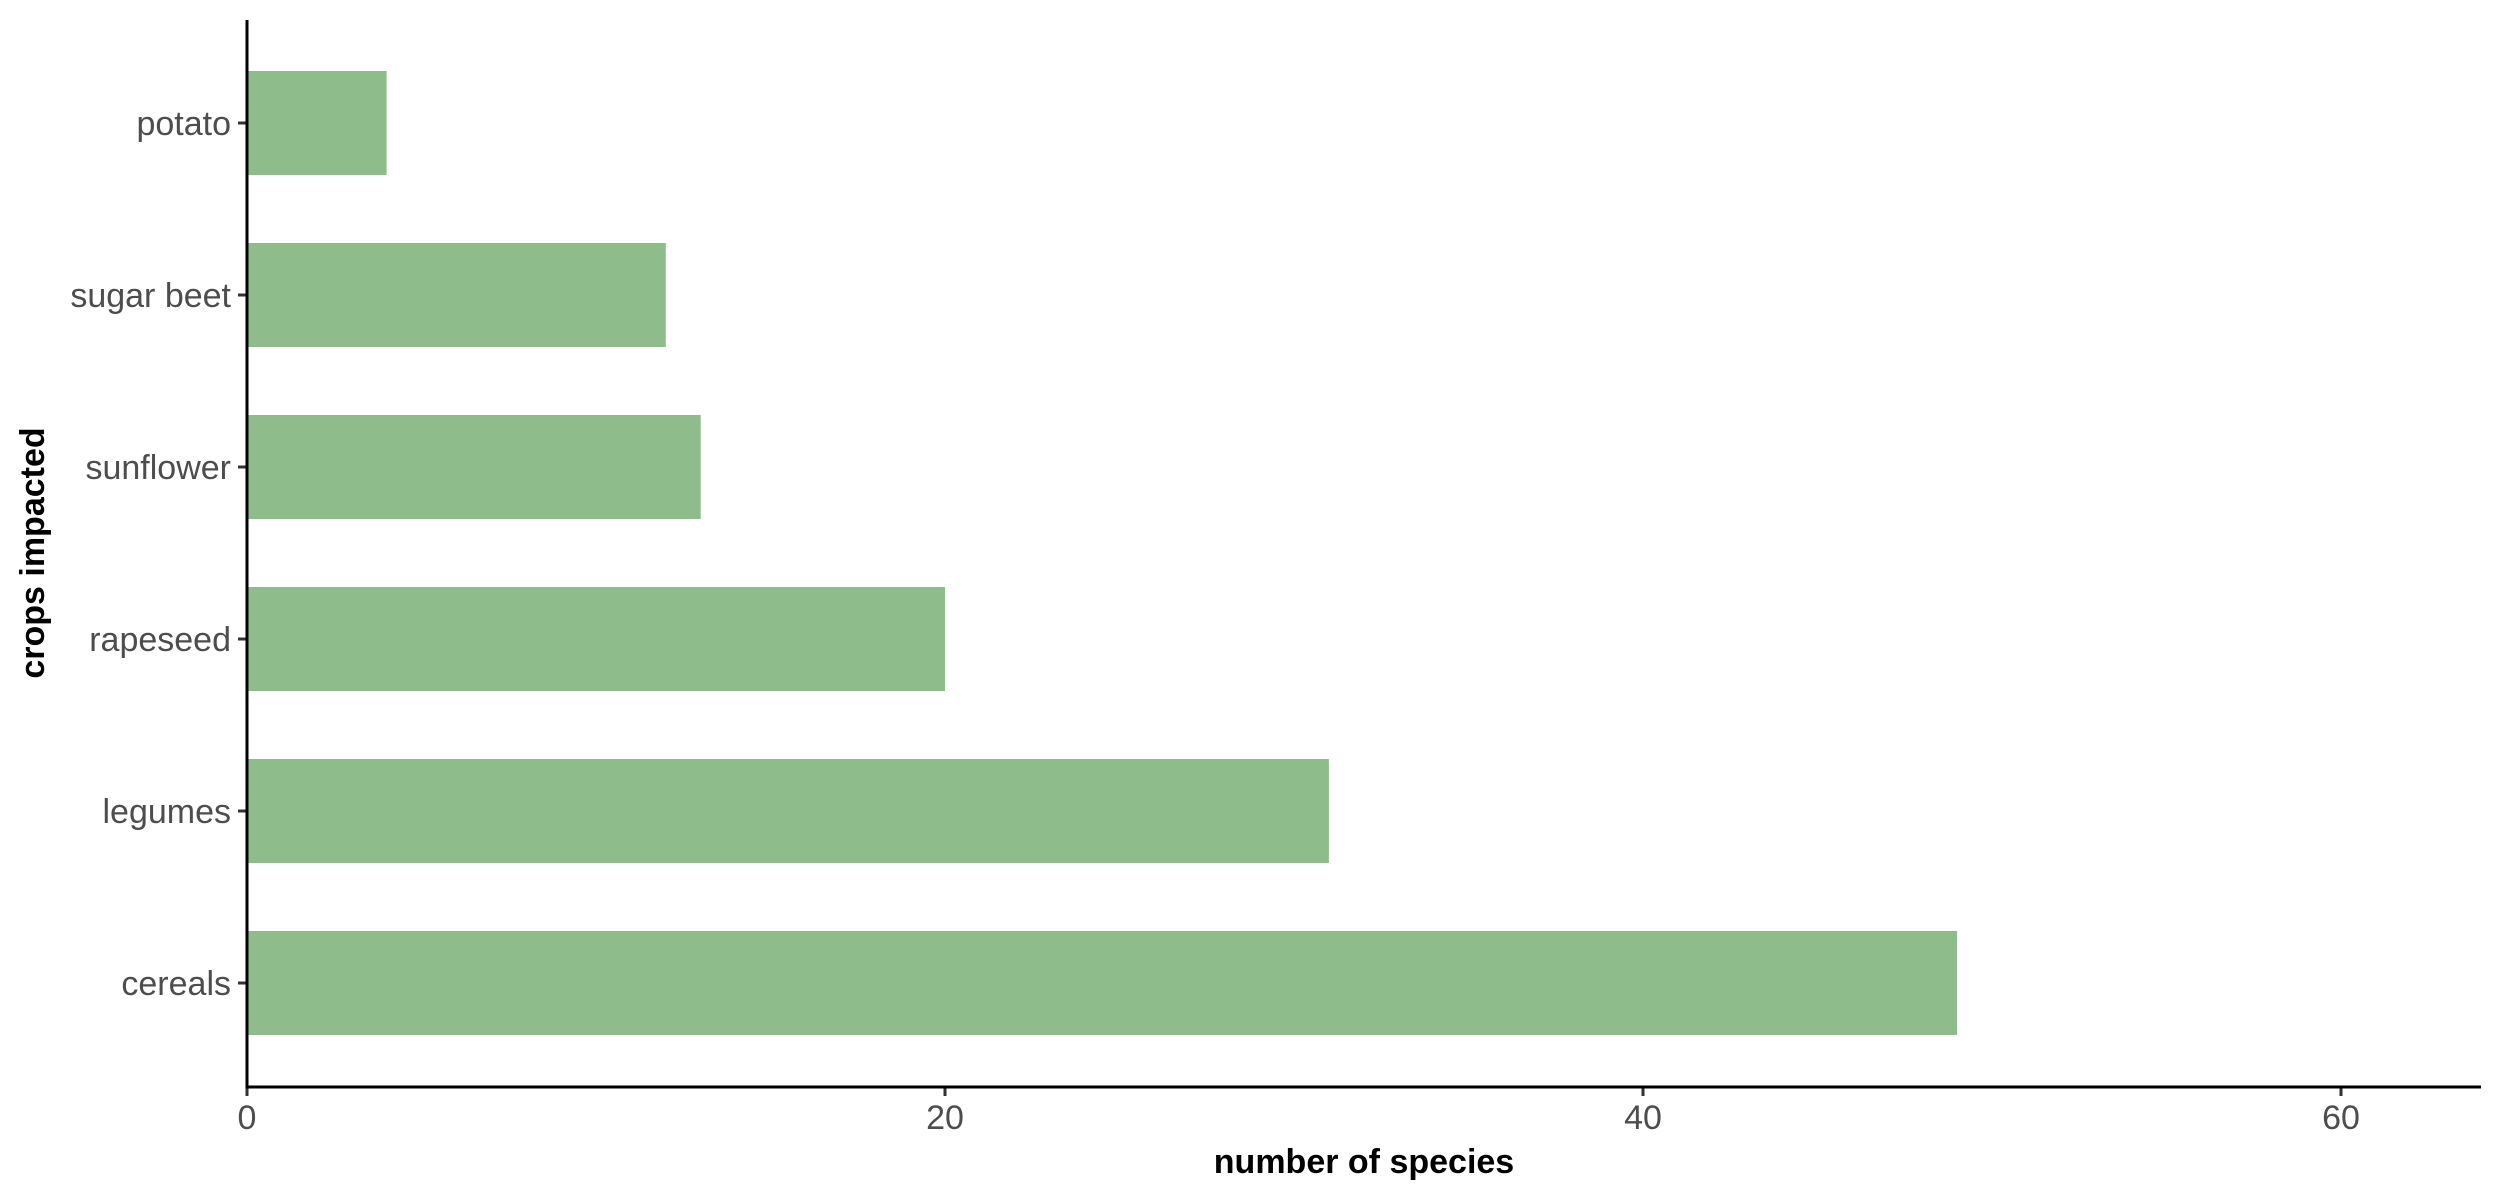 The height and width of the screenshot is (1200, 2500). I want to click on bar-sugar-beet, so click(456, 295).